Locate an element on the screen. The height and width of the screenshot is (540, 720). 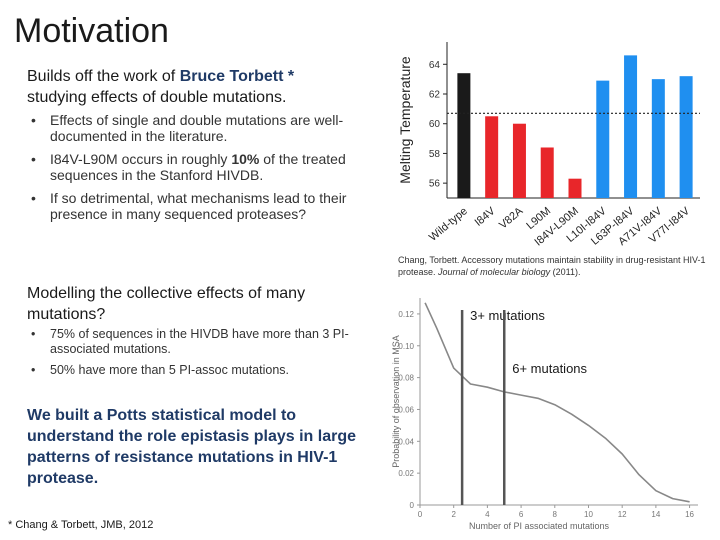
bullet-bold-value: 10% is located at coordinates (245, 159).